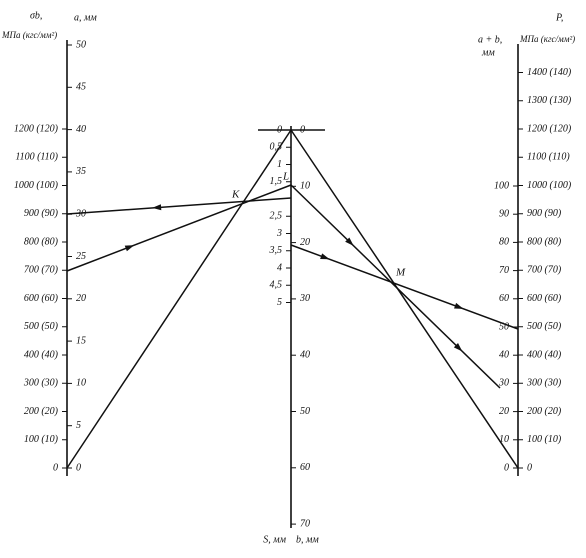 The image size is (586, 558). Describe the element at coordinates (559, 17) in the screenshot. I see `p-title: P,` at that location.